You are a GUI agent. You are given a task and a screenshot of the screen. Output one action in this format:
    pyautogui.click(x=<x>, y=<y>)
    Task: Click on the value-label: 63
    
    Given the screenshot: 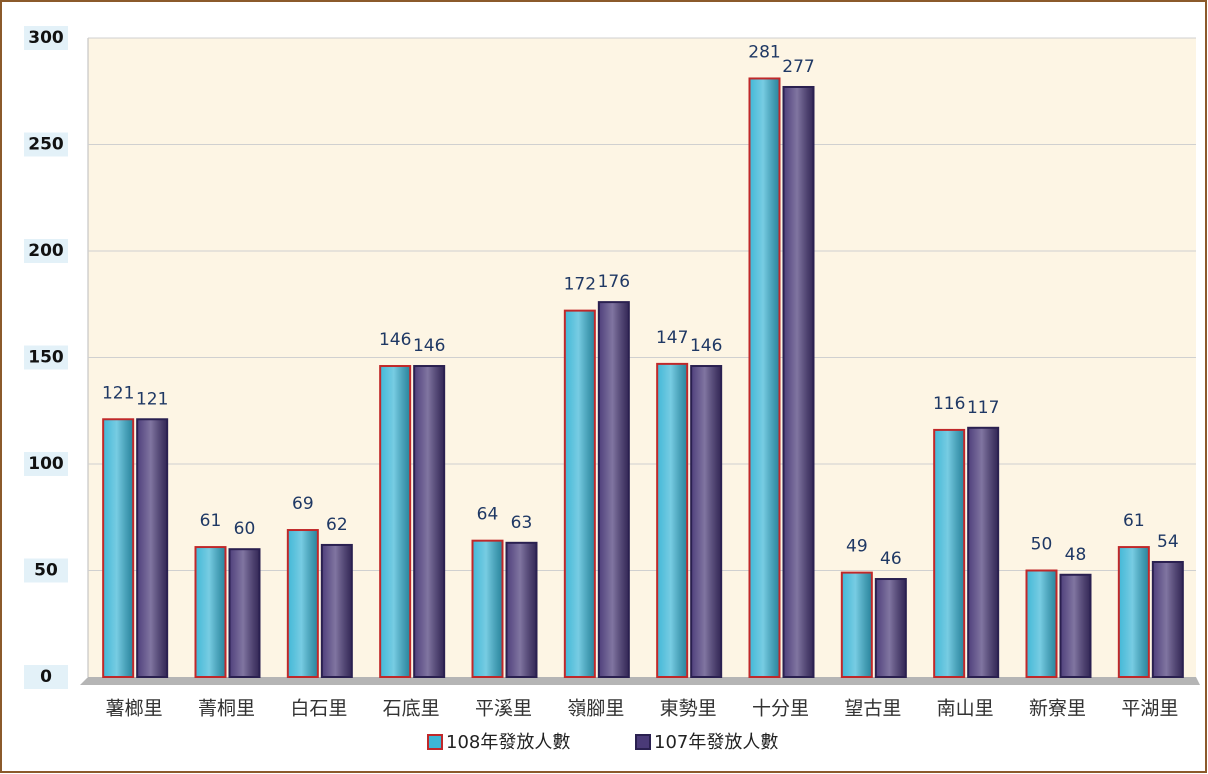 What is the action you would take?
    pyautogui.click(x=522, y=523)
    